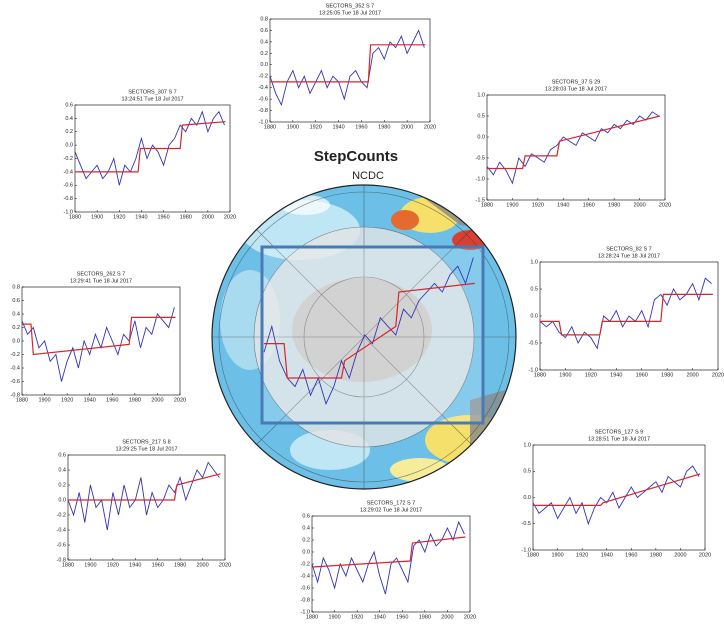  I want to click on chart-title: SECTORS_352 S 7, so click(350, 6).